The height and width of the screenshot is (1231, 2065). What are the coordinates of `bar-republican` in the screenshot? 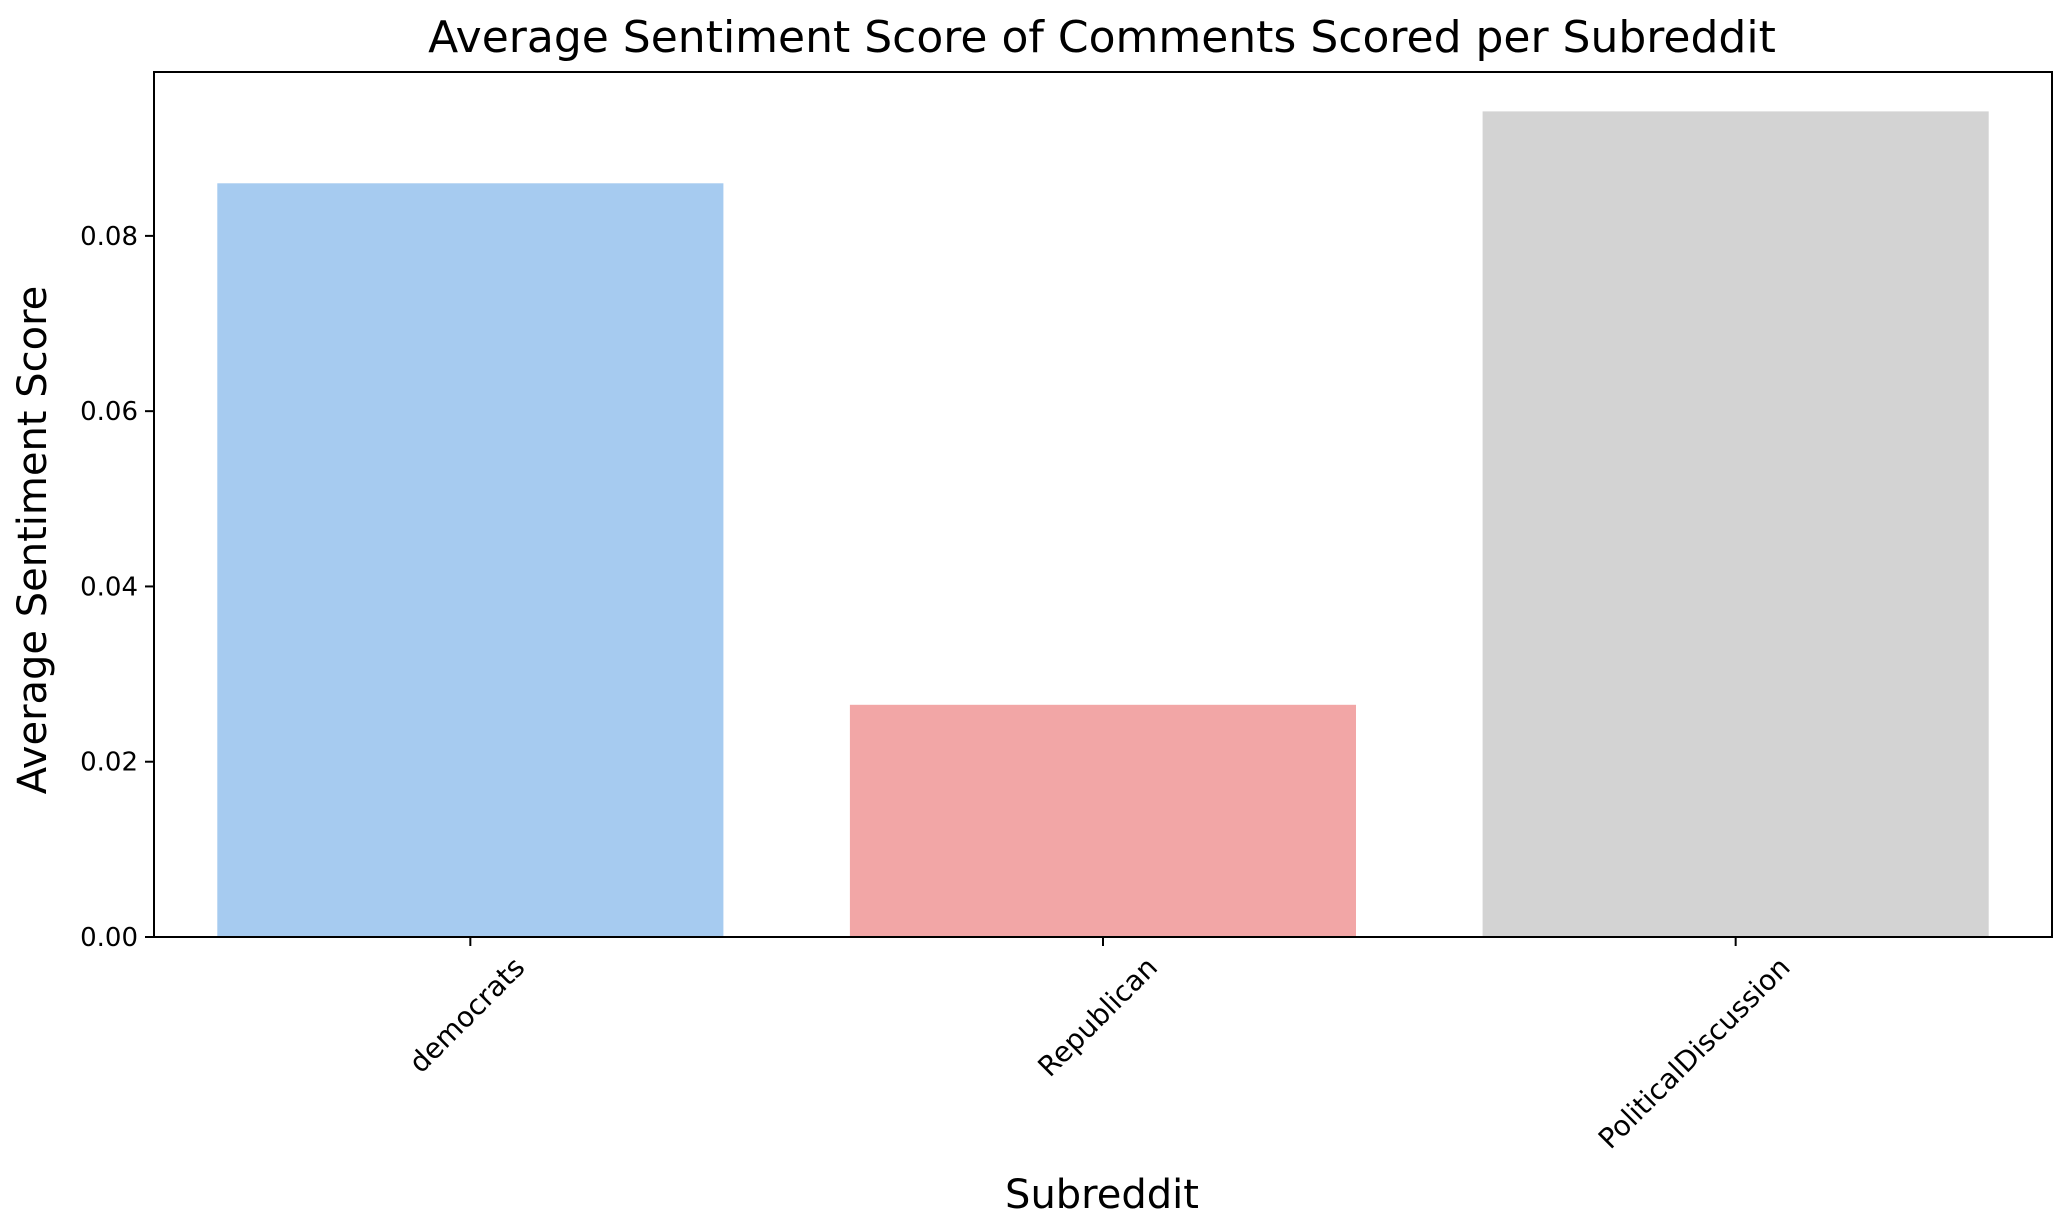 It's located at (1102, 820).